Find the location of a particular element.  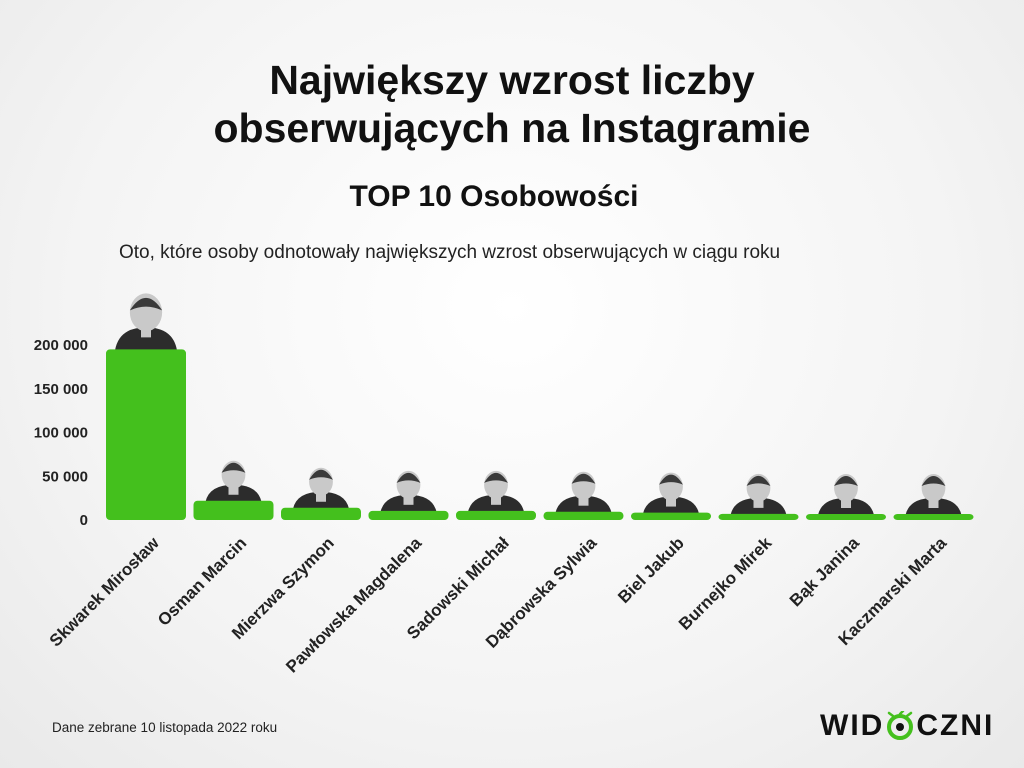

logo-text-right: CZNI is located at coordinates (955, 725).